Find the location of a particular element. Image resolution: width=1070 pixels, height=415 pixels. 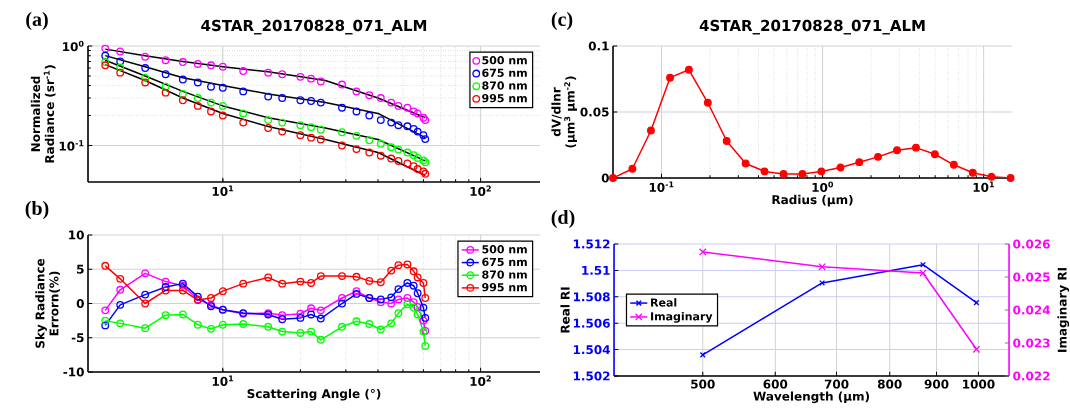

legend-label: Imaginary is located at coordinates (682, 317).